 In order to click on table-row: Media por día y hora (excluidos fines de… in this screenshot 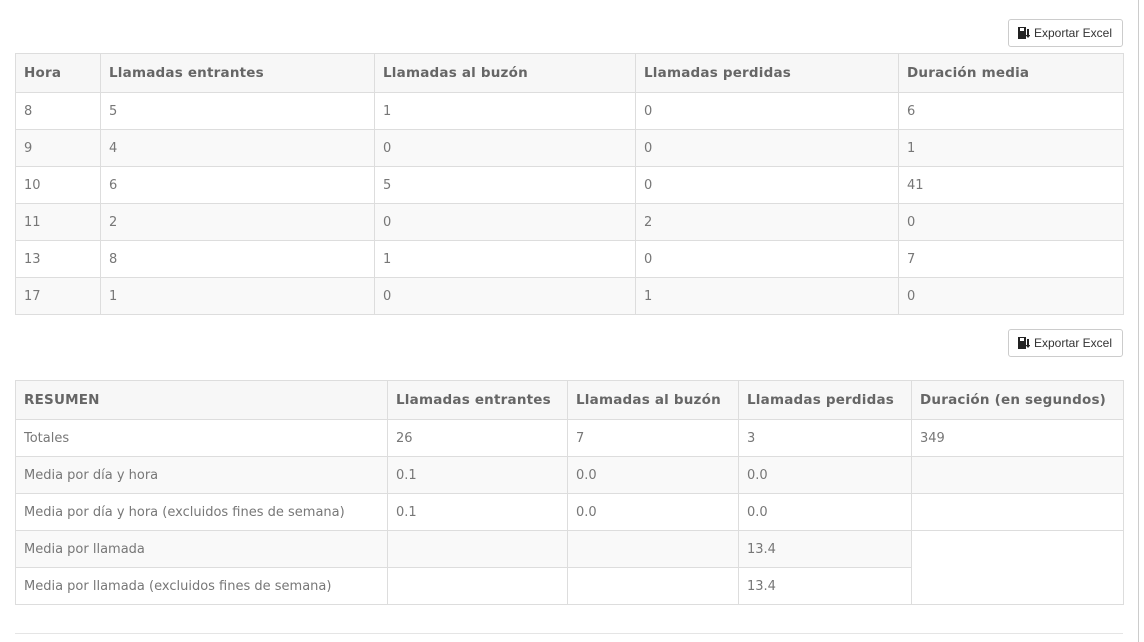, I will do `click(569, 512)`.